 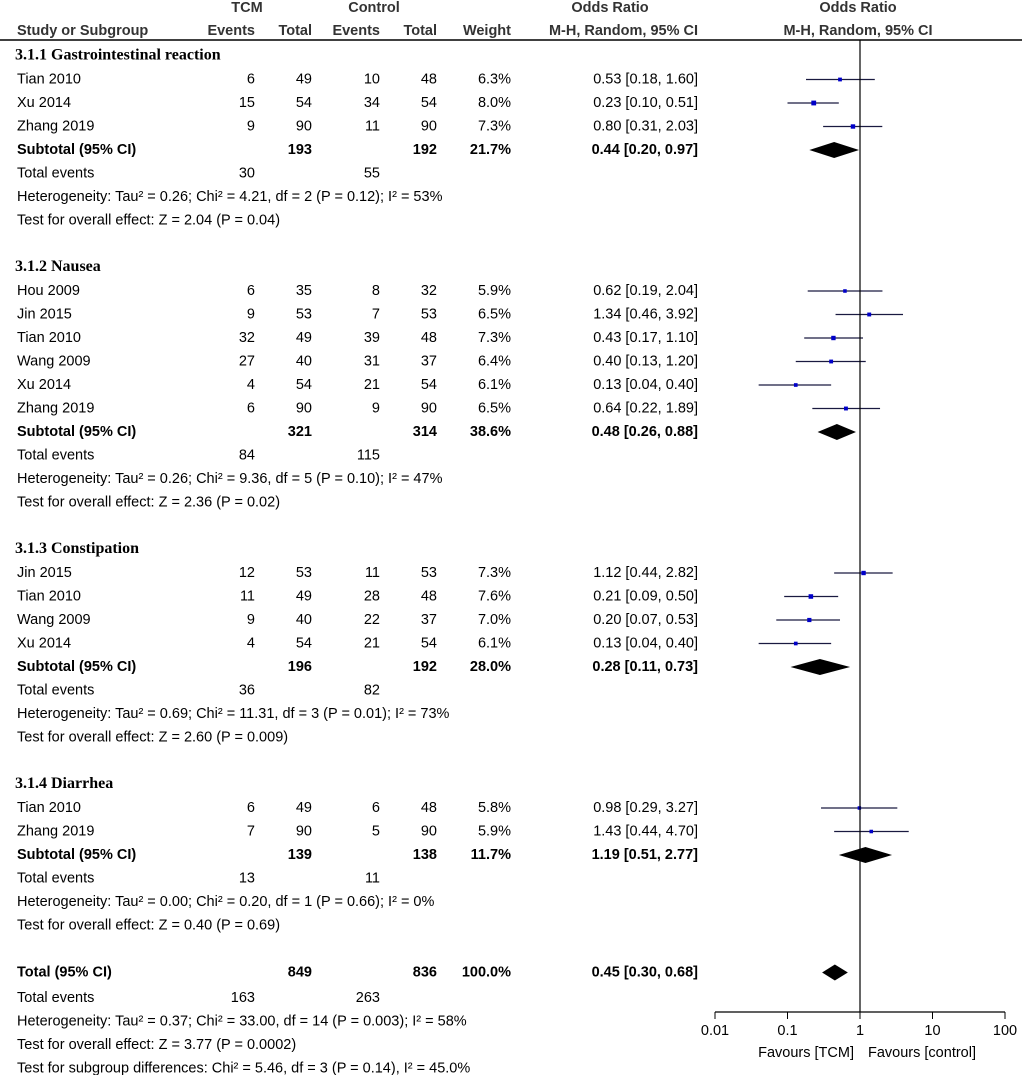 What do you see at coordinates (247, 173) in the screenshot?
I see `events: 30` at bounding box center [247, 173].